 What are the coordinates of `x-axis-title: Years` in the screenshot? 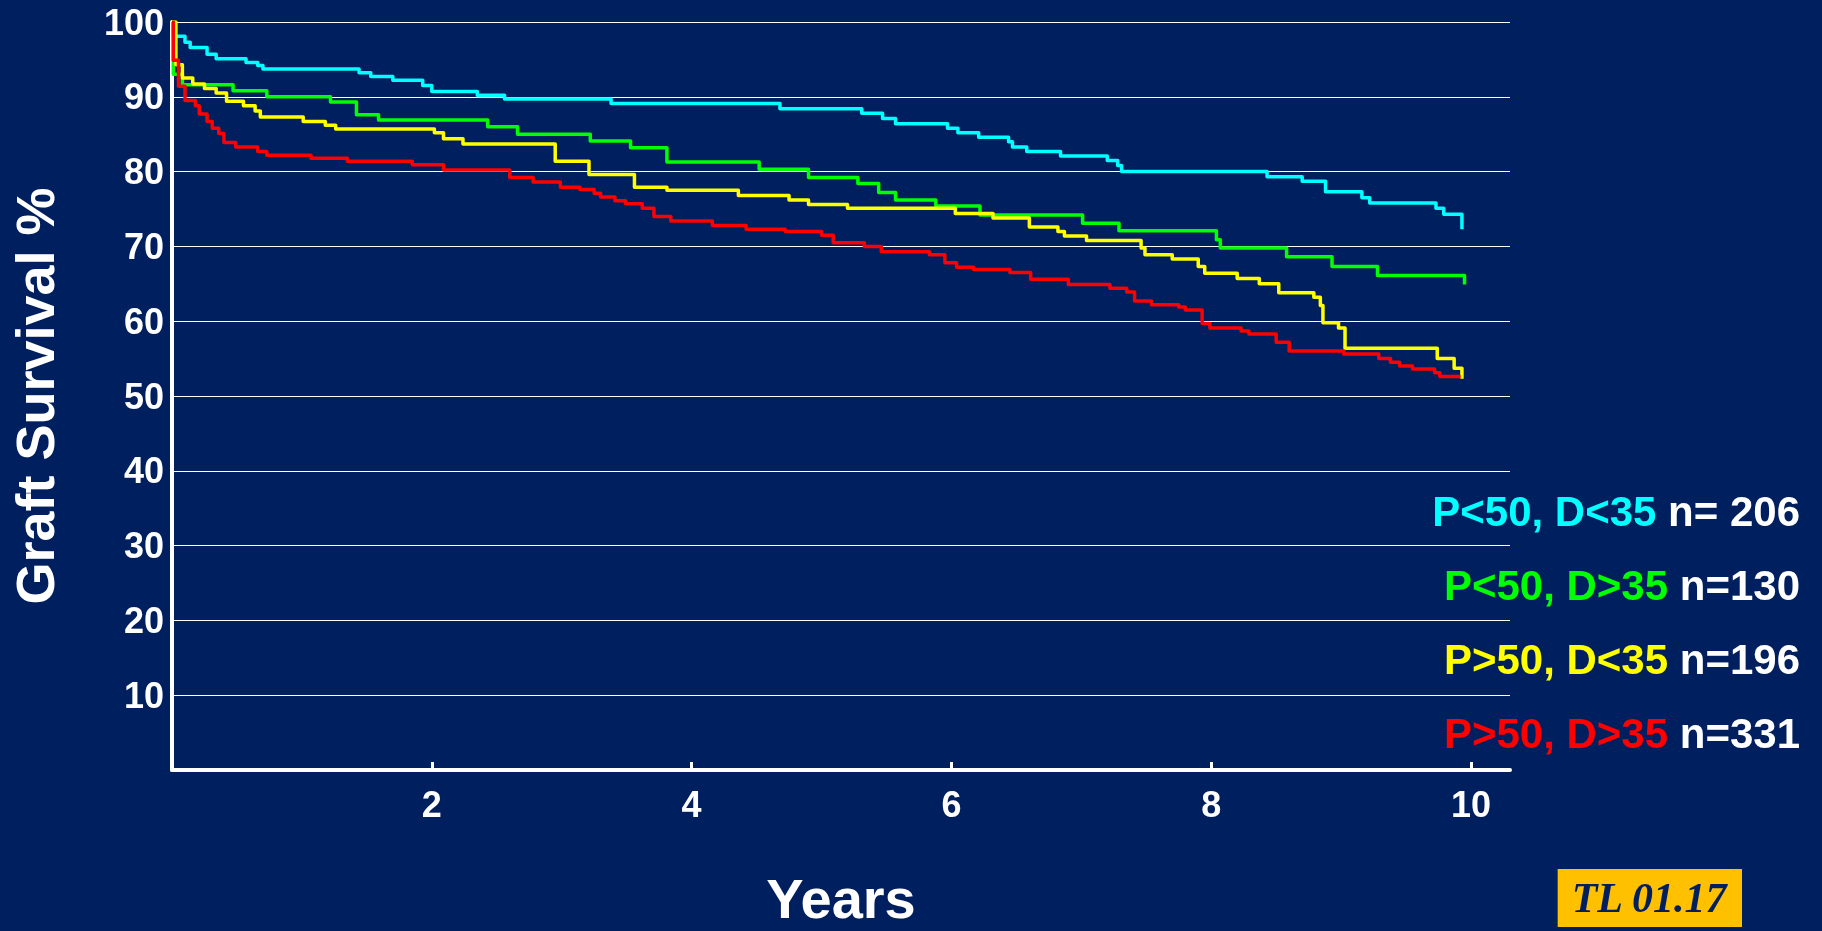 It's located at (841, 898).